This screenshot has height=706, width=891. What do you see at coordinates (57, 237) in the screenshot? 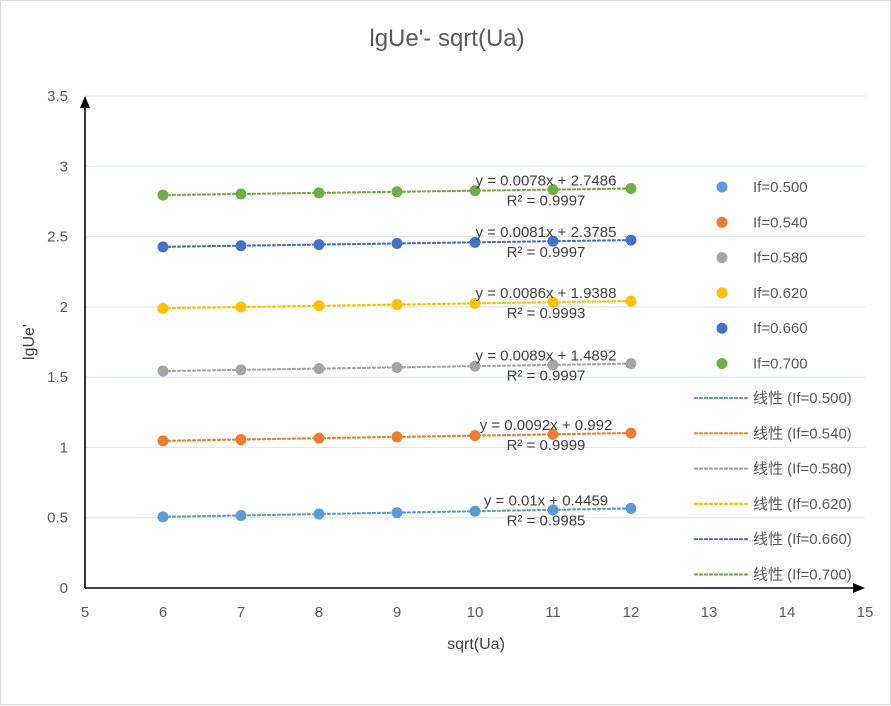
I see `y-tick-label: 2.5` at bounding box center [57, 237].